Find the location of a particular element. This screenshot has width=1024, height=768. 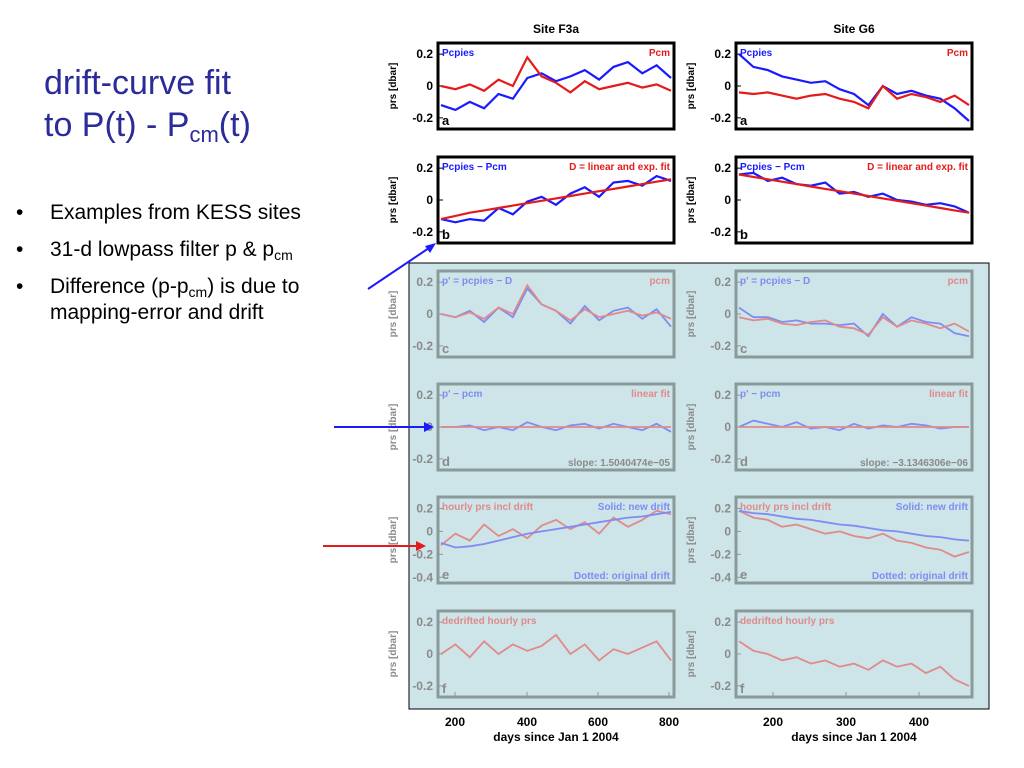

title-line-2-end: (t) is located at coordinates (234, 125).